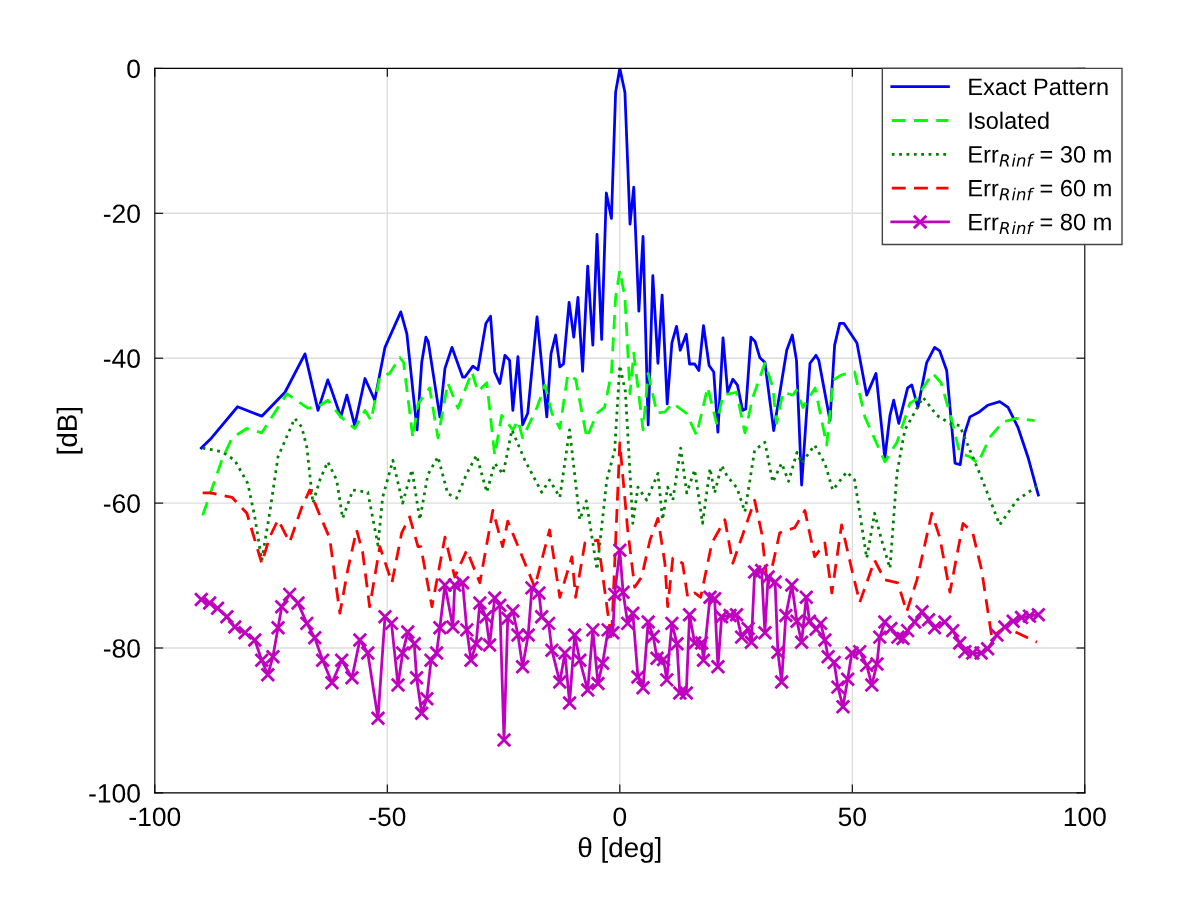 This screenshot has width=1200, height=900. Describe the element at coordinates (1038, 87) in the screenshot. I see `legend-label: Exact Pattern` at that location.